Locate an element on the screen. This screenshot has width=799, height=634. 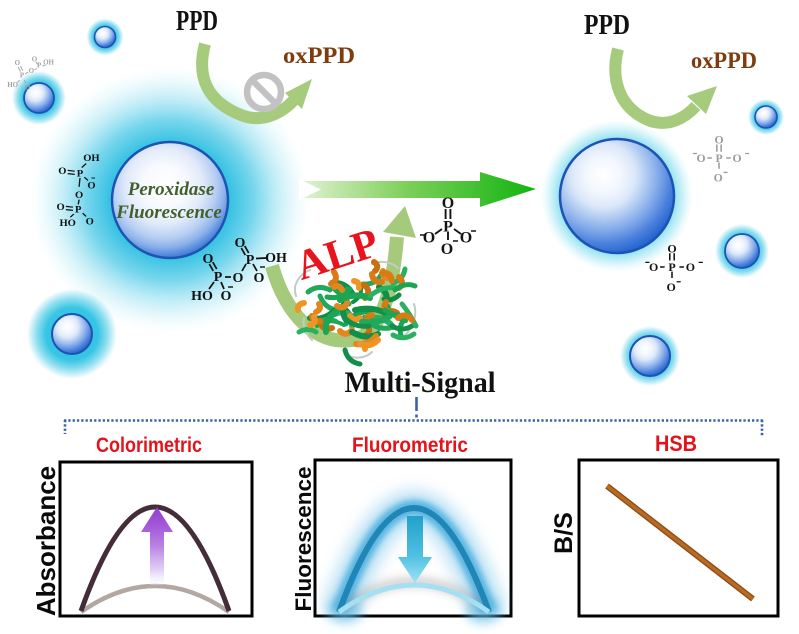
svg-text: Multi-Signal is located at coordinates (420, 382).